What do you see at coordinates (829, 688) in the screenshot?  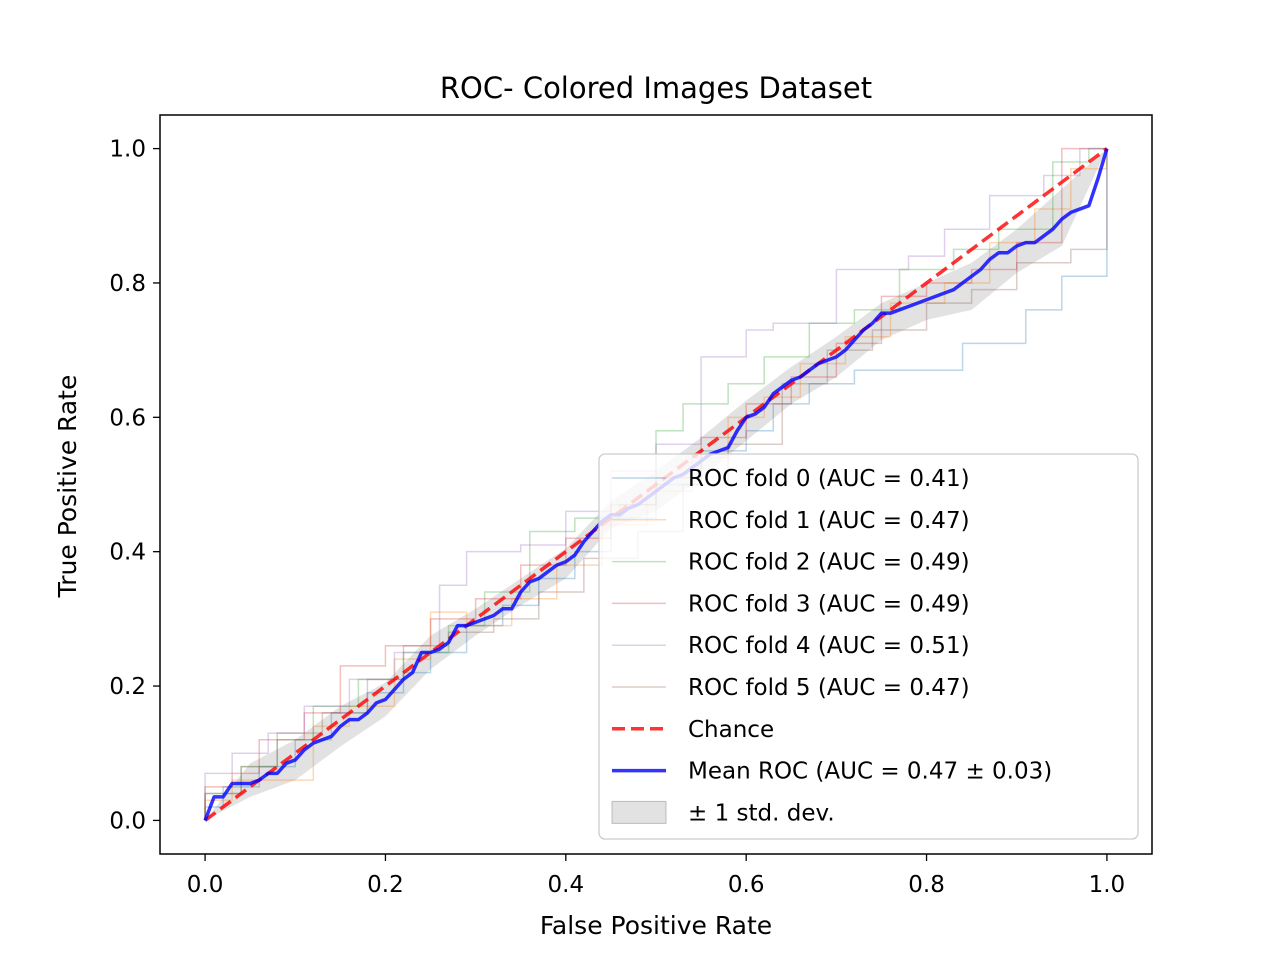 I see `legend-label: ROC fold 5 (AUC = 0.47)` at bounding box center [829, 688].